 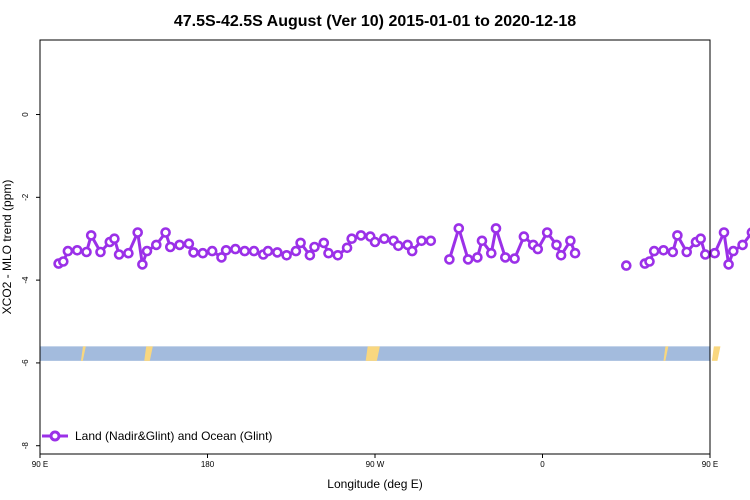 I want to click on x-axis-label: Longitude (deg E), so click(x=374, y=484).